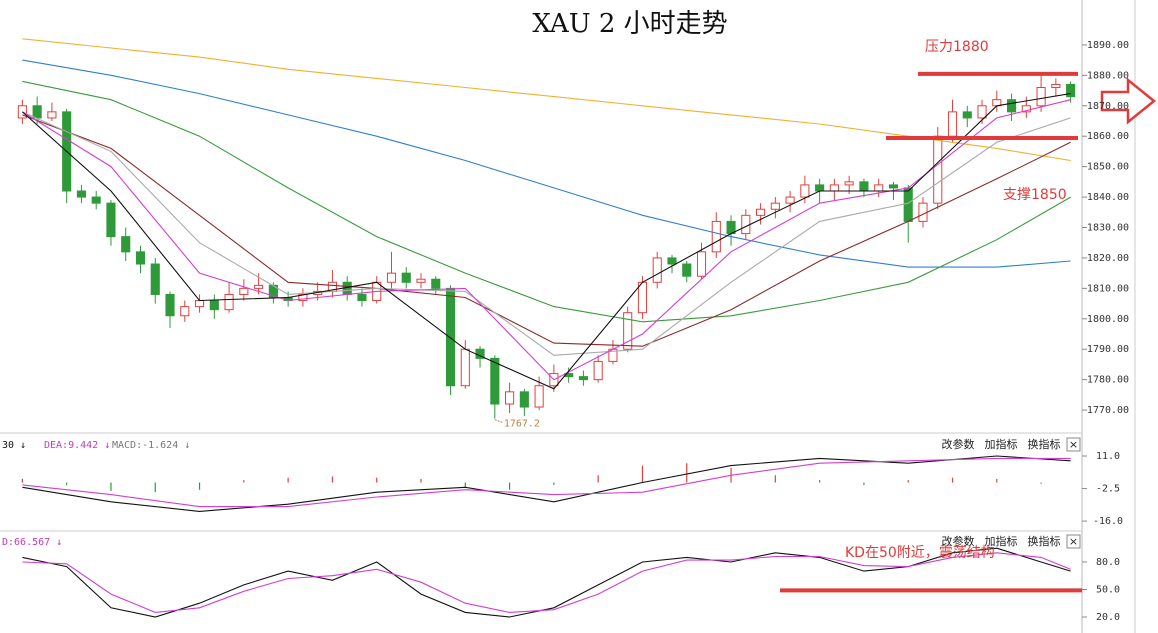 Image resolution: width=1158 pixels, height=633 pixels. I want to click on y-tick-label: 11.0, so click(1108, 456).